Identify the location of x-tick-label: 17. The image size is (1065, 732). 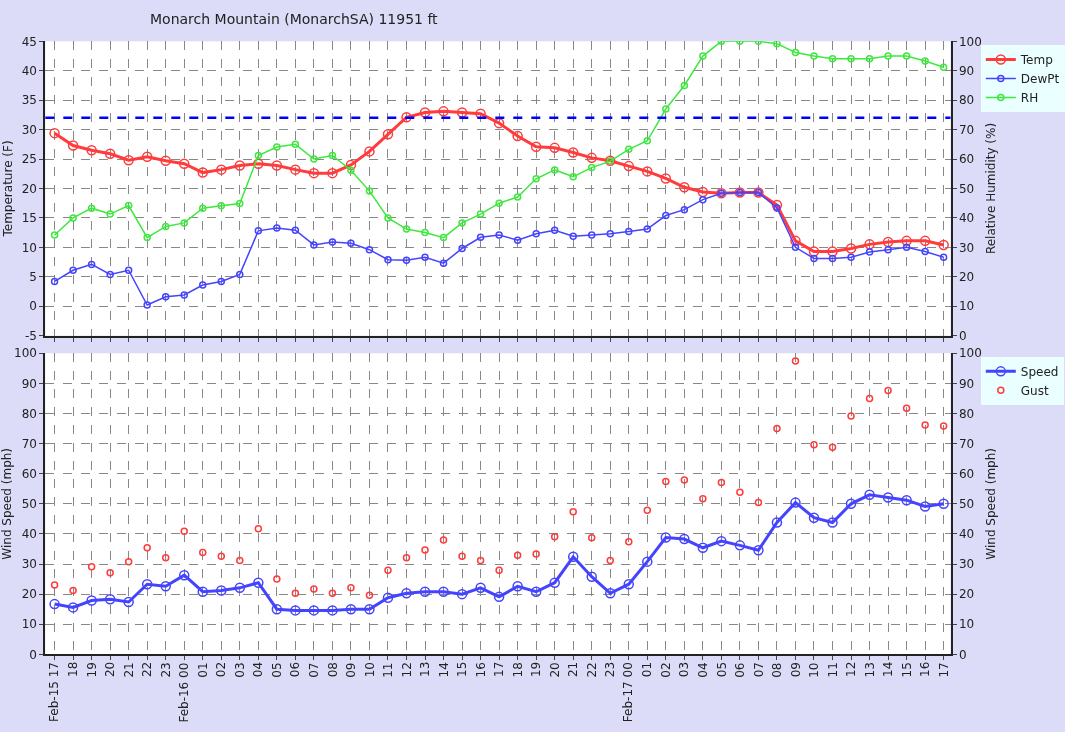
(943, 670).